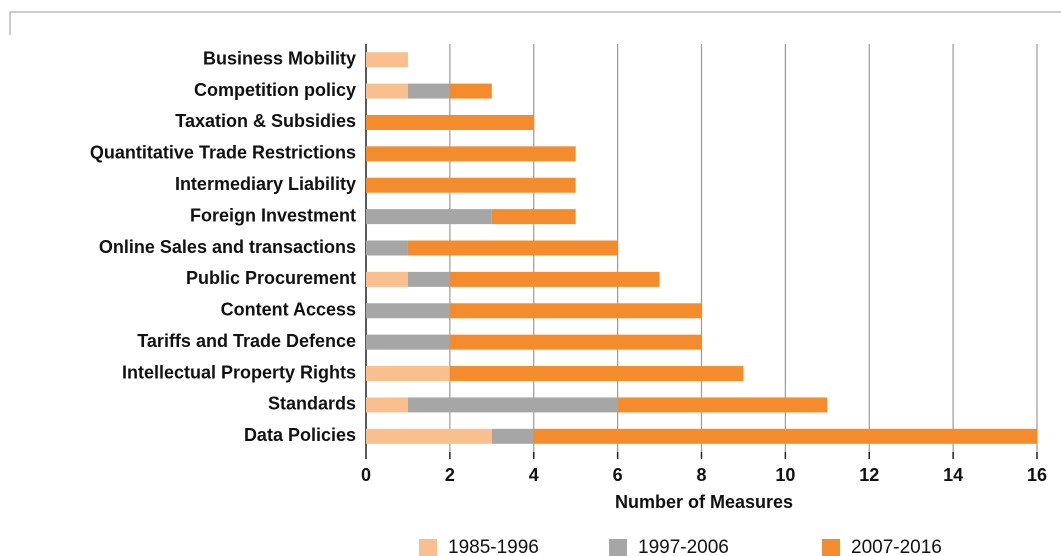 The image size is (1061, 556). Describe the element at coordinates (265, 184) in the screenshot. I see `y-tick-label: Intermediary Liability` at that location.